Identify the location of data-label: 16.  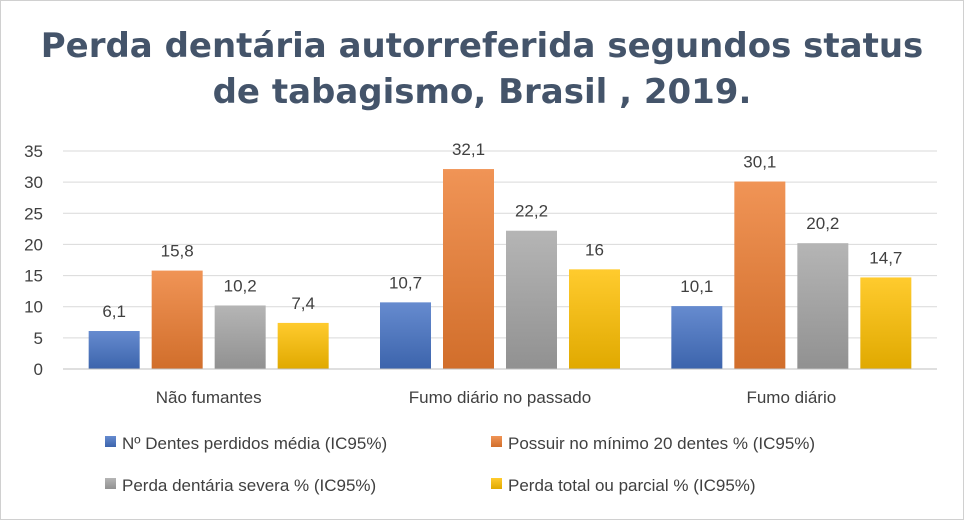
(594, 249).